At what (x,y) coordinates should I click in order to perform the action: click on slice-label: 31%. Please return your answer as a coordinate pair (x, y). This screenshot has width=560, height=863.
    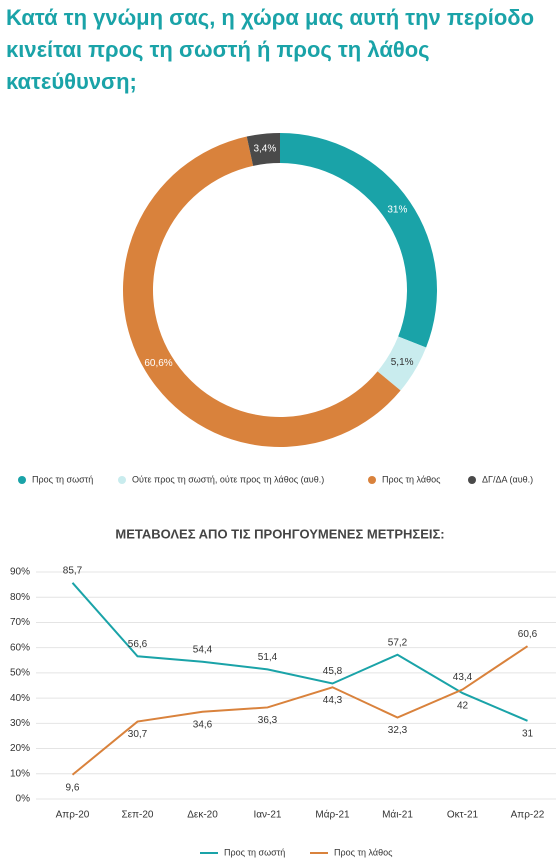
    Looking at the image, I should click on (397, 210).